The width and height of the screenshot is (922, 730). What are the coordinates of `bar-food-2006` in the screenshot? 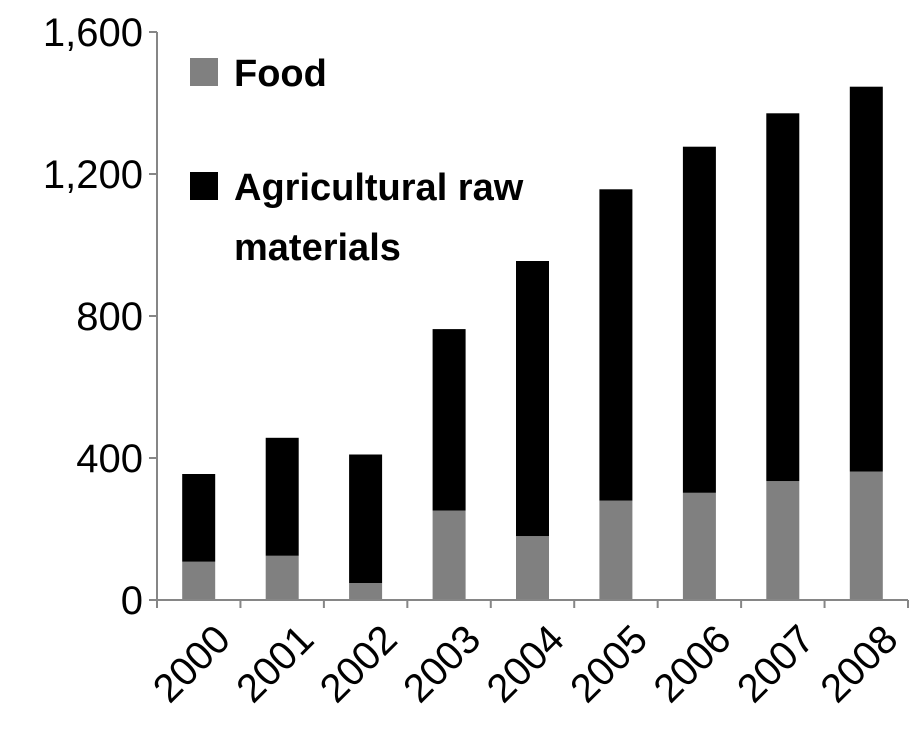 It's located at (699, 546).